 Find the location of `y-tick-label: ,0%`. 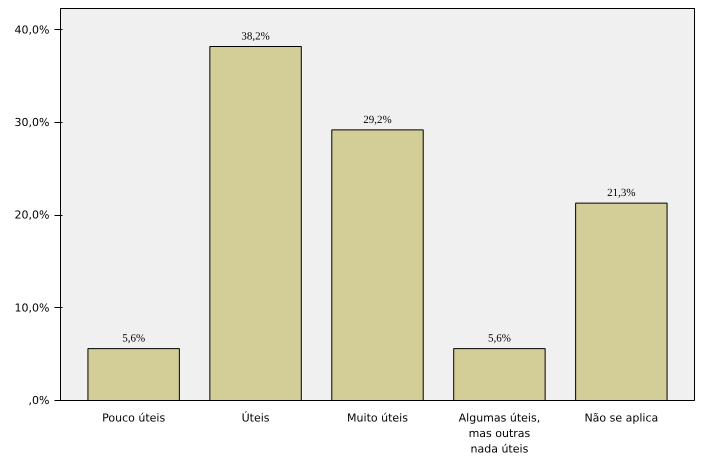

y-tick-label: ,0% is located at coordinates (39, 400).